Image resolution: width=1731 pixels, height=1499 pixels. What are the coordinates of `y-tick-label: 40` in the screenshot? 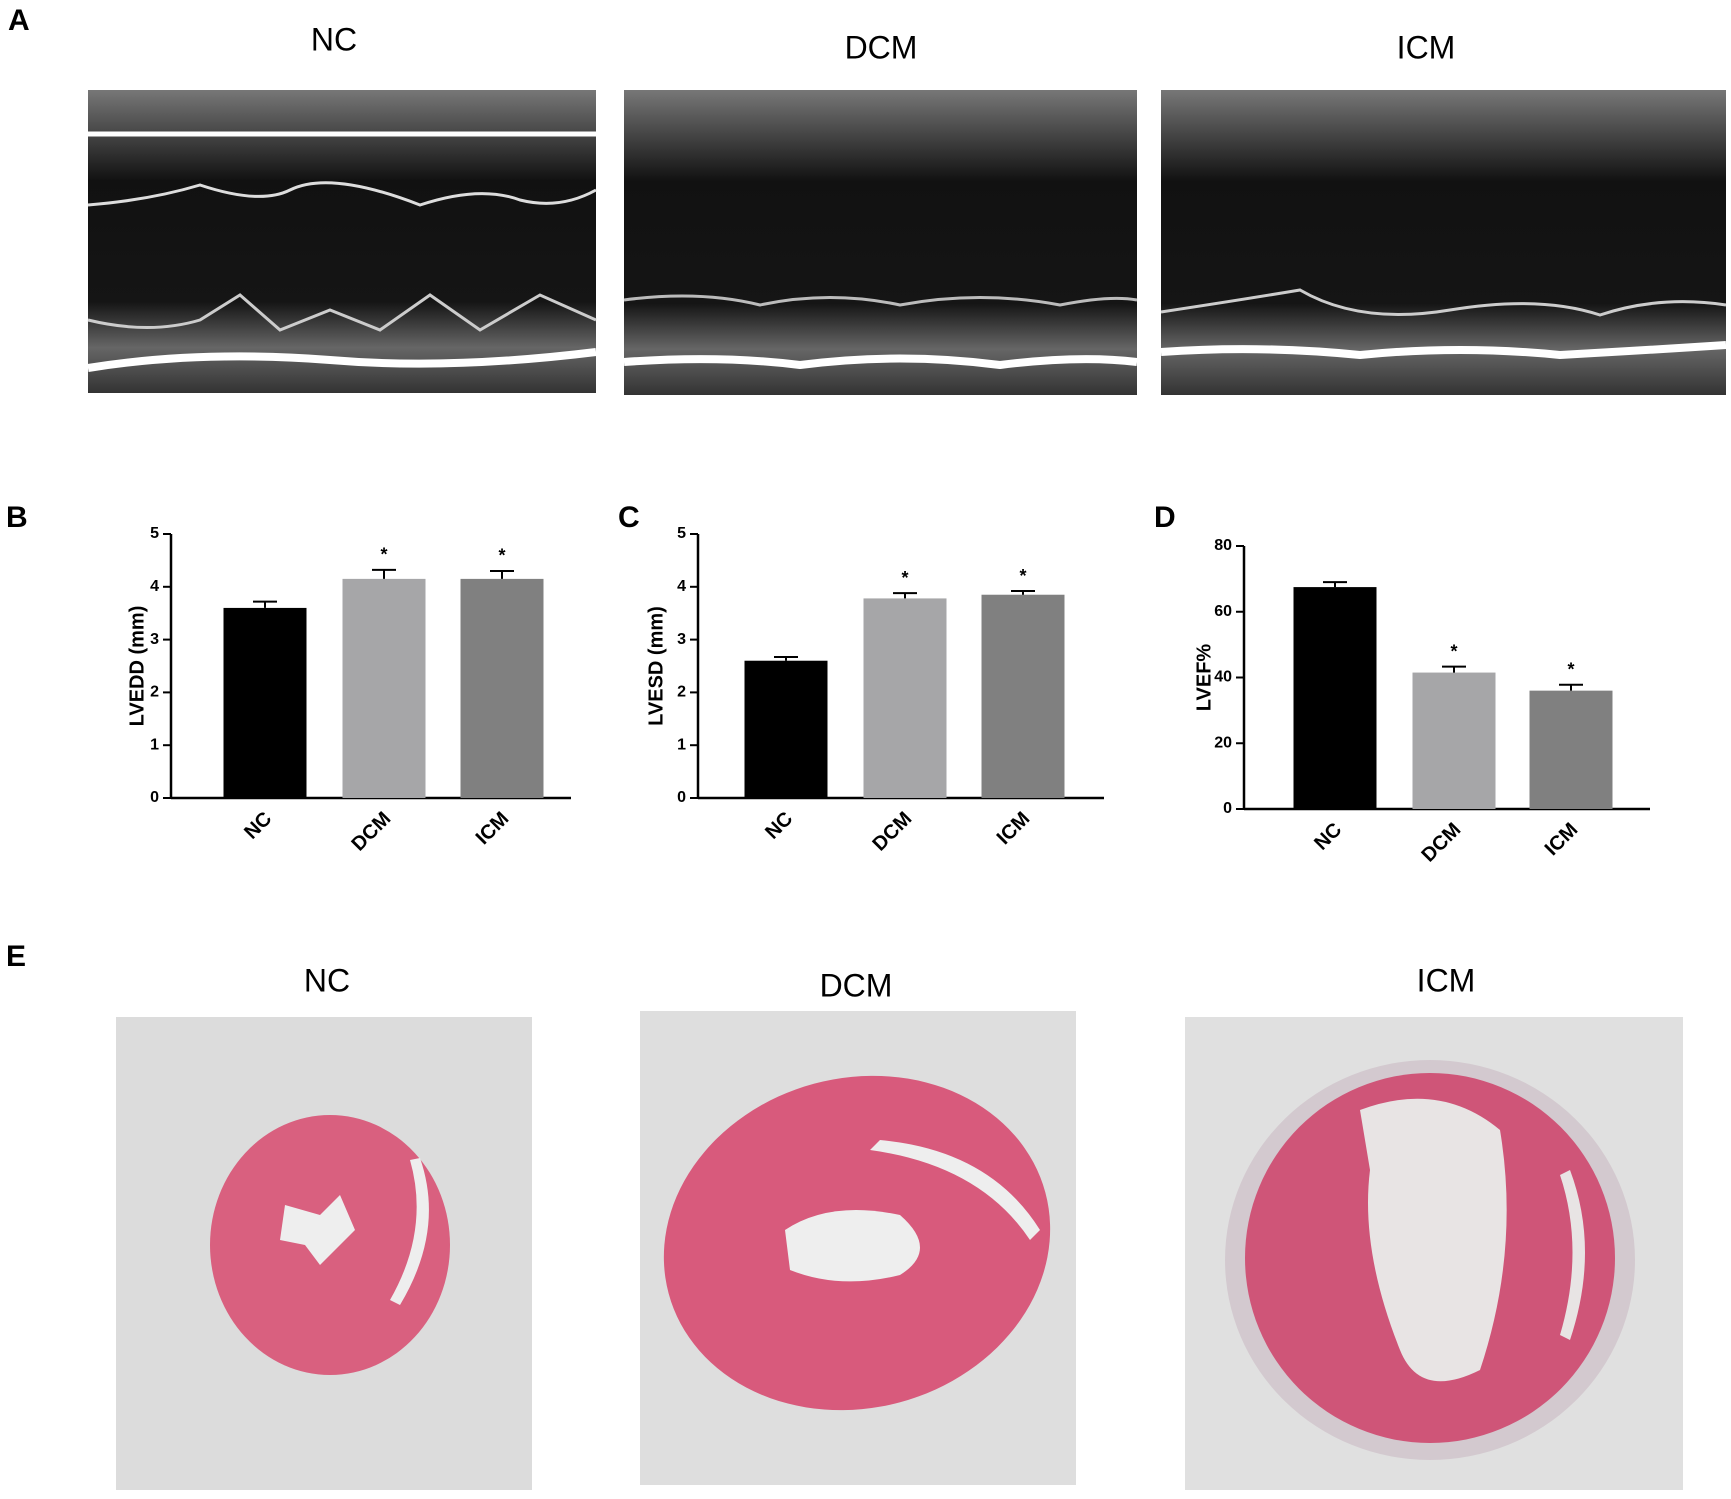 It's located at (1223, 677).